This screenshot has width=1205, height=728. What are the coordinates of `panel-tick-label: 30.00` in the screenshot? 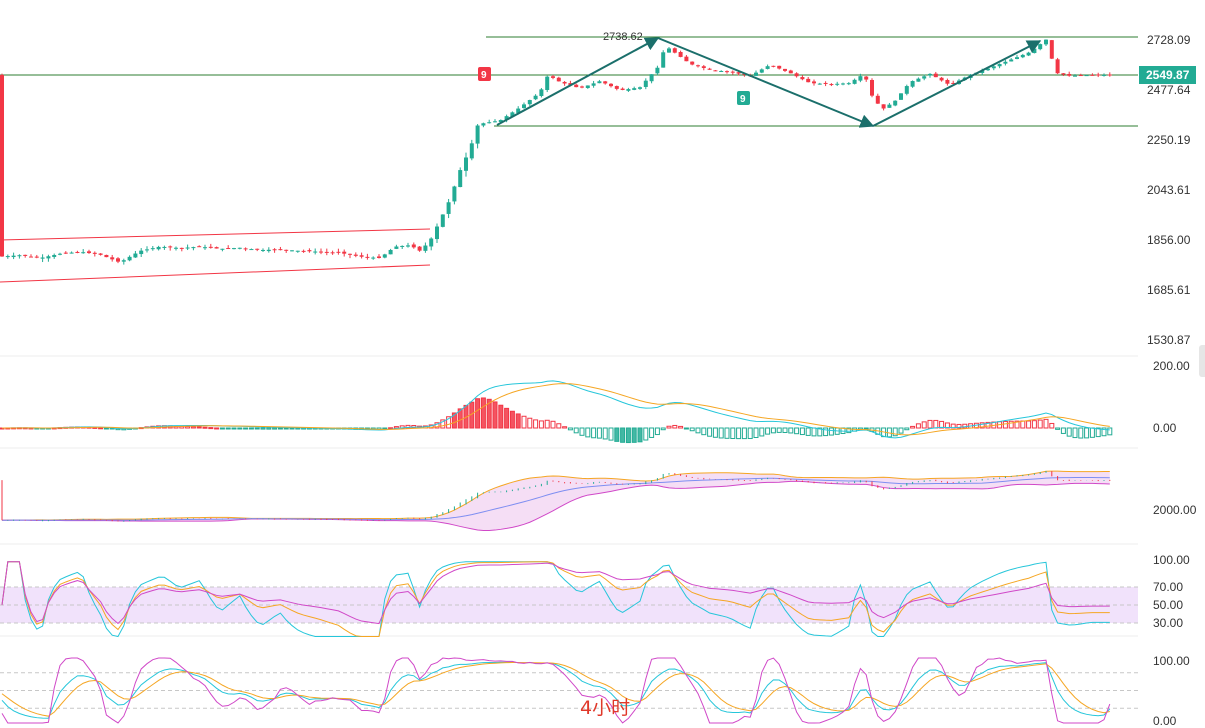 It's located at (1168, 623).